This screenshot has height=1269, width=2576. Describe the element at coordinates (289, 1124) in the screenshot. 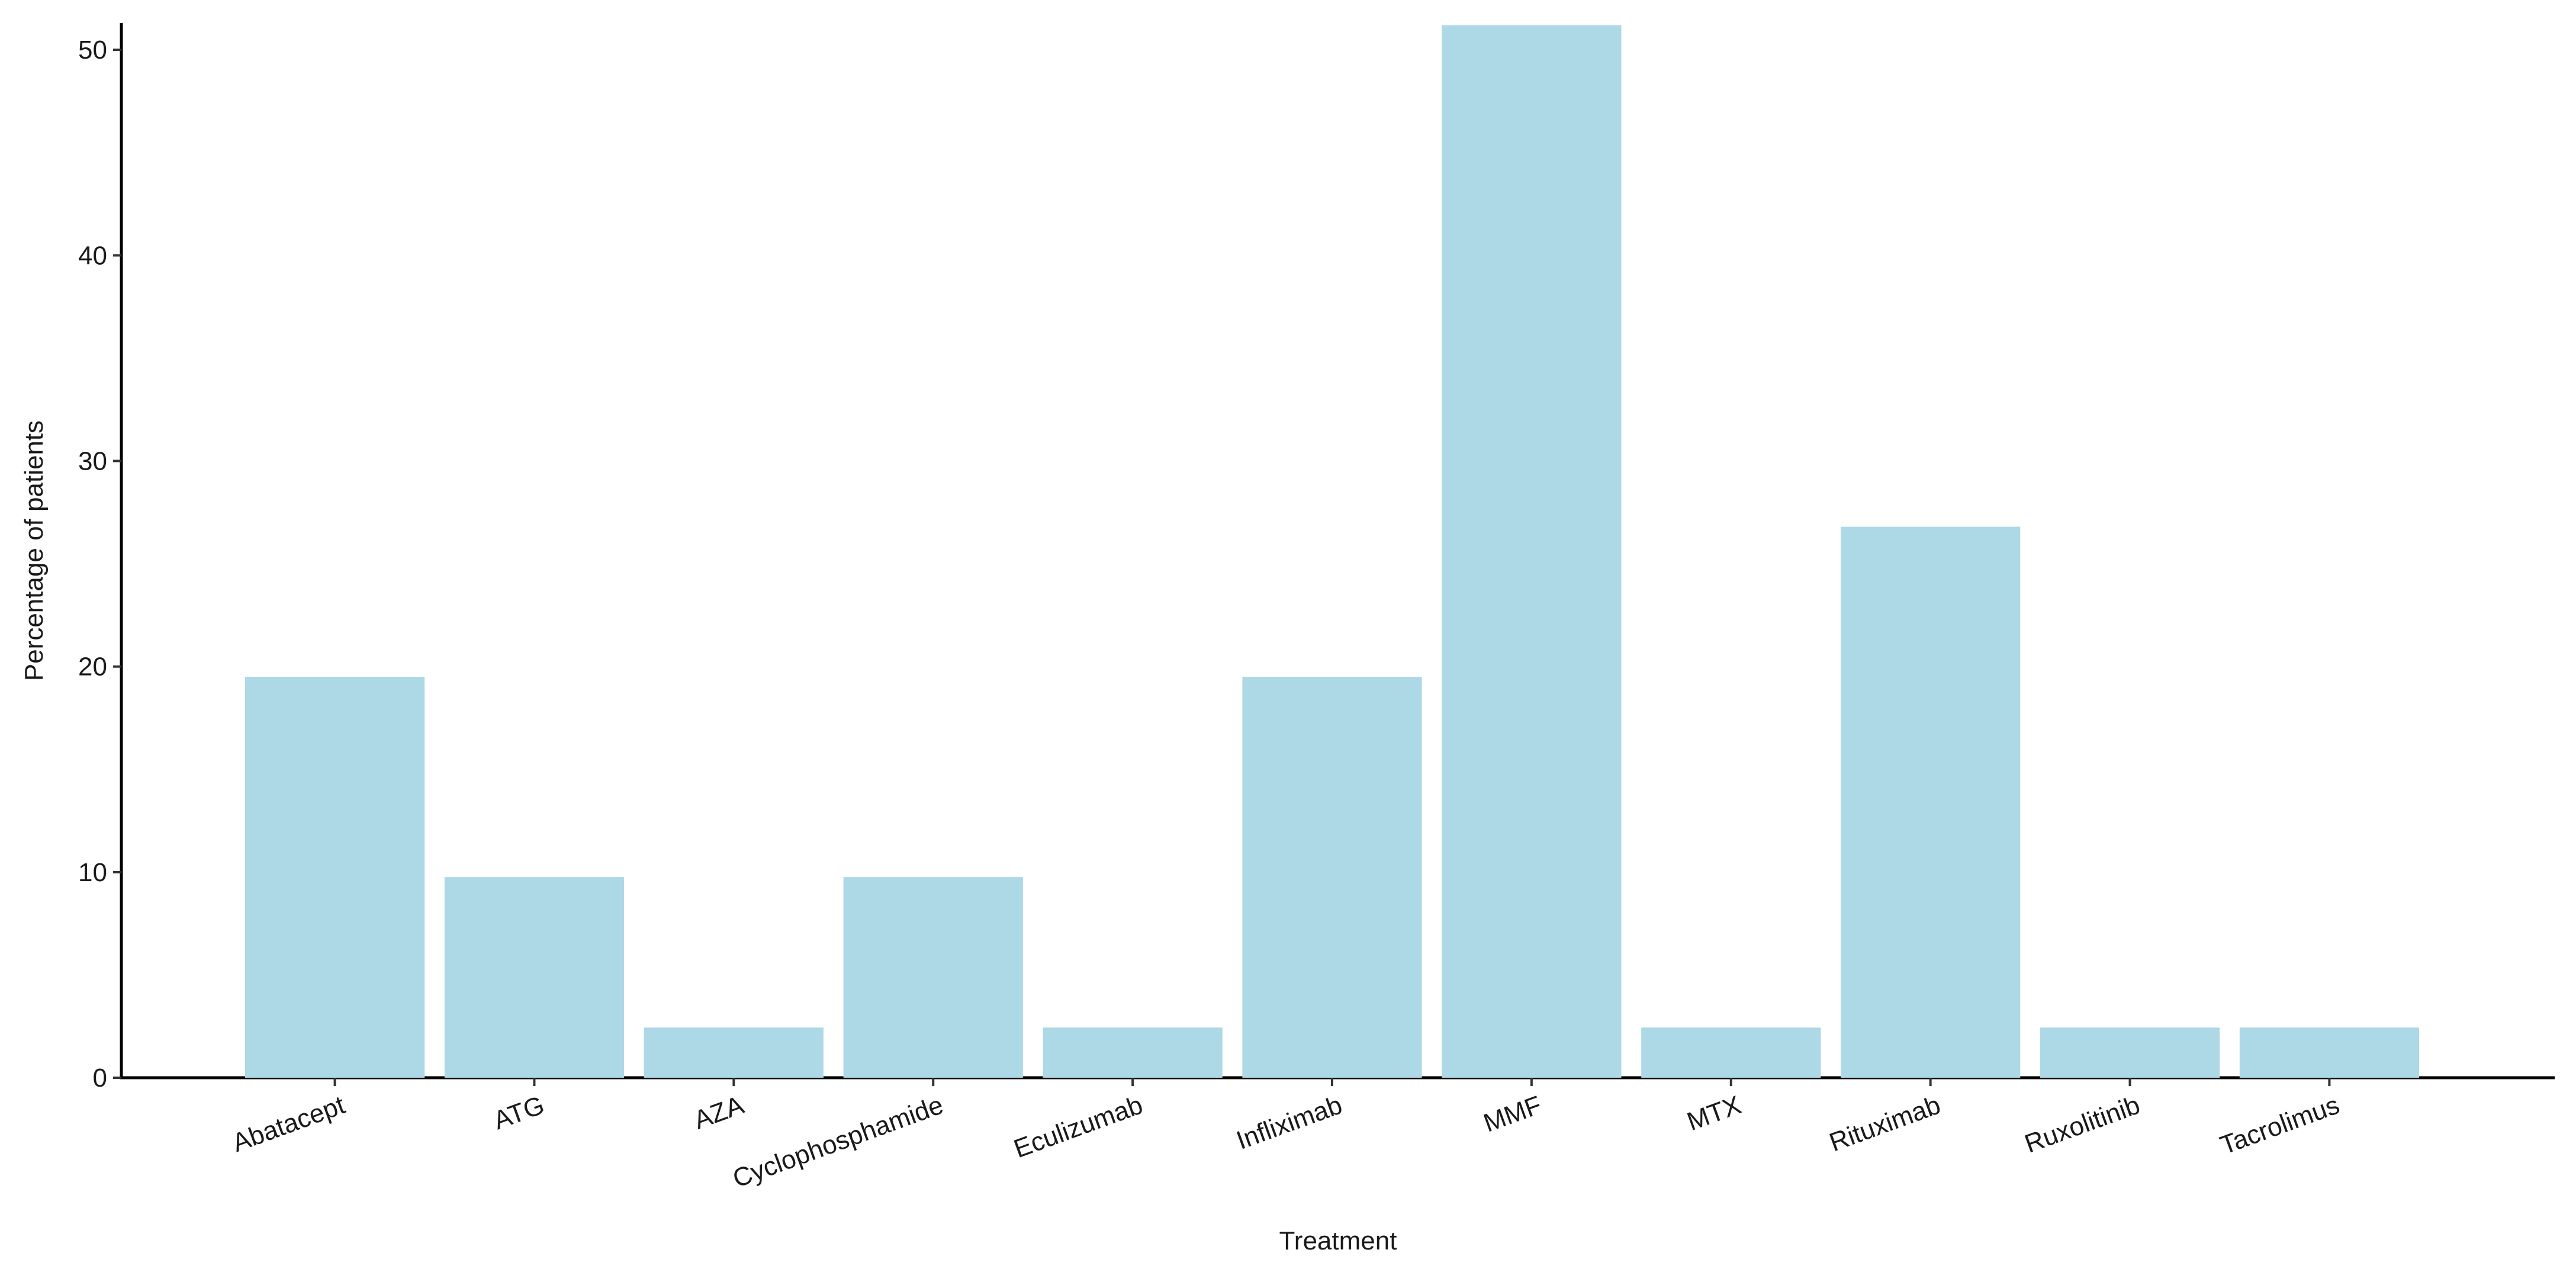

I see `x-tick-label: Abatacept` at that location.